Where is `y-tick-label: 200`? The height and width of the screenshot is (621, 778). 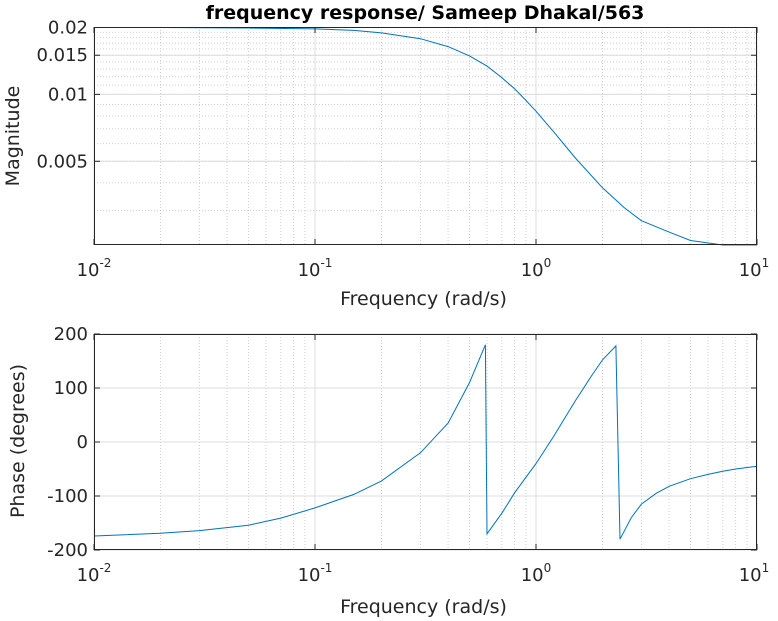 y-tick-label: 200 is located at coordinates (71, 334).